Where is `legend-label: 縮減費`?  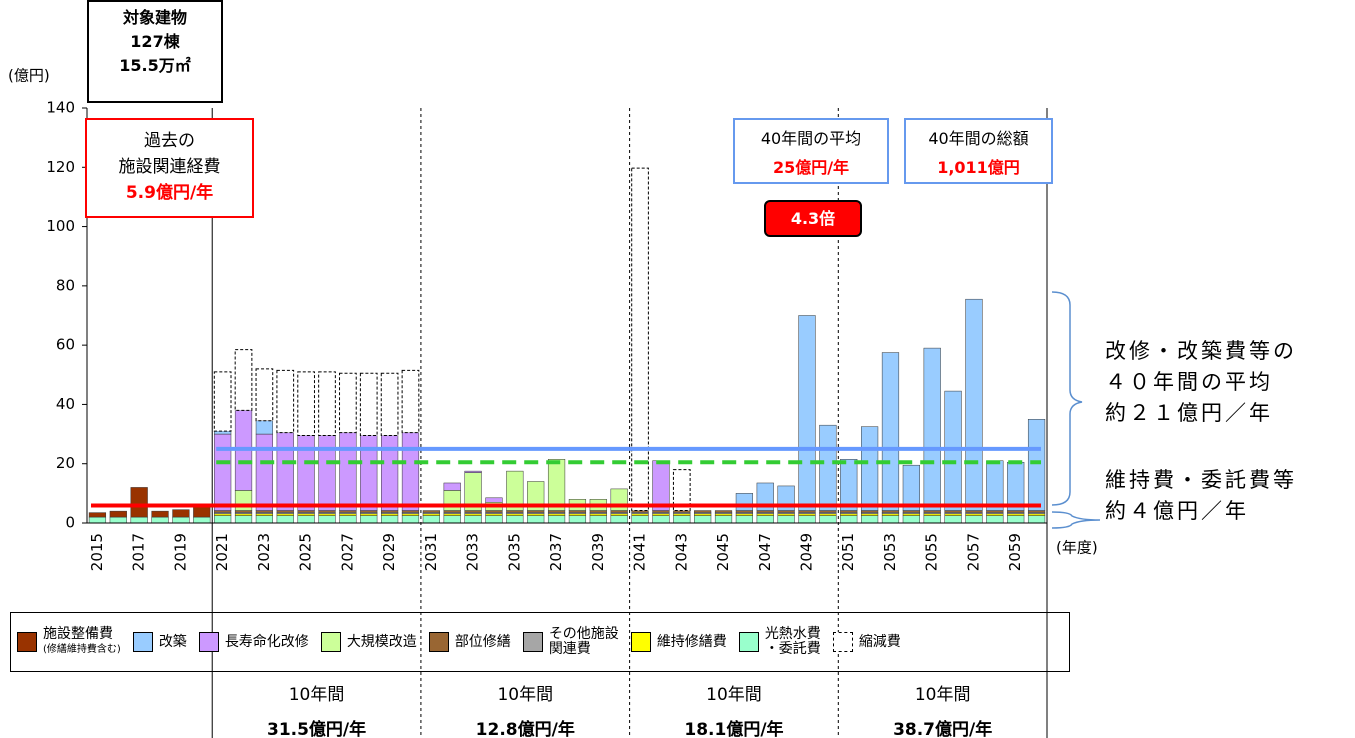
legend-label: 縮減費 is located at coordinates (880, 642).